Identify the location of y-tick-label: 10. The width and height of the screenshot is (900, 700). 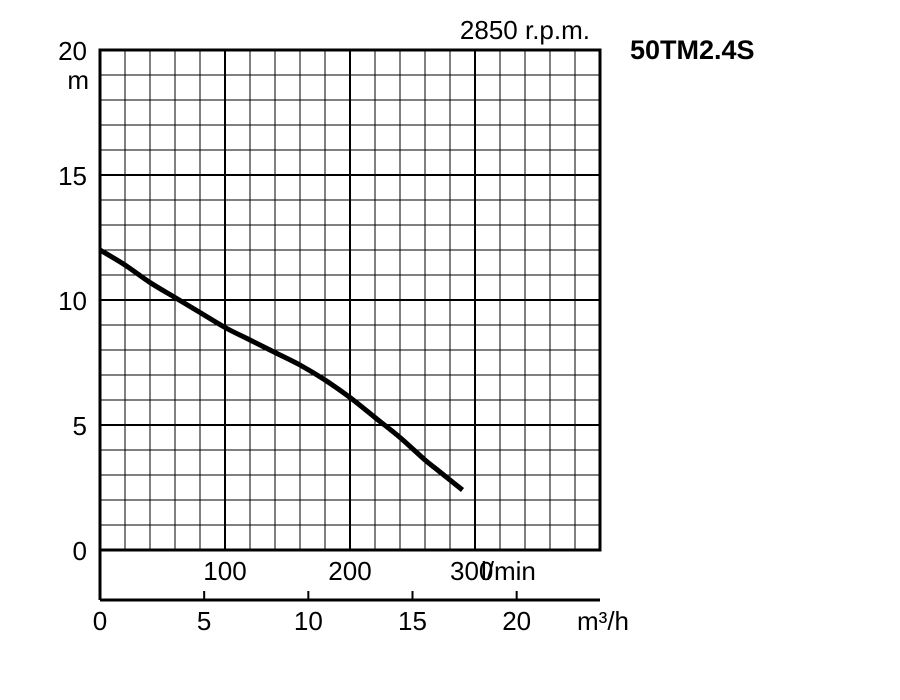
(72, 301).